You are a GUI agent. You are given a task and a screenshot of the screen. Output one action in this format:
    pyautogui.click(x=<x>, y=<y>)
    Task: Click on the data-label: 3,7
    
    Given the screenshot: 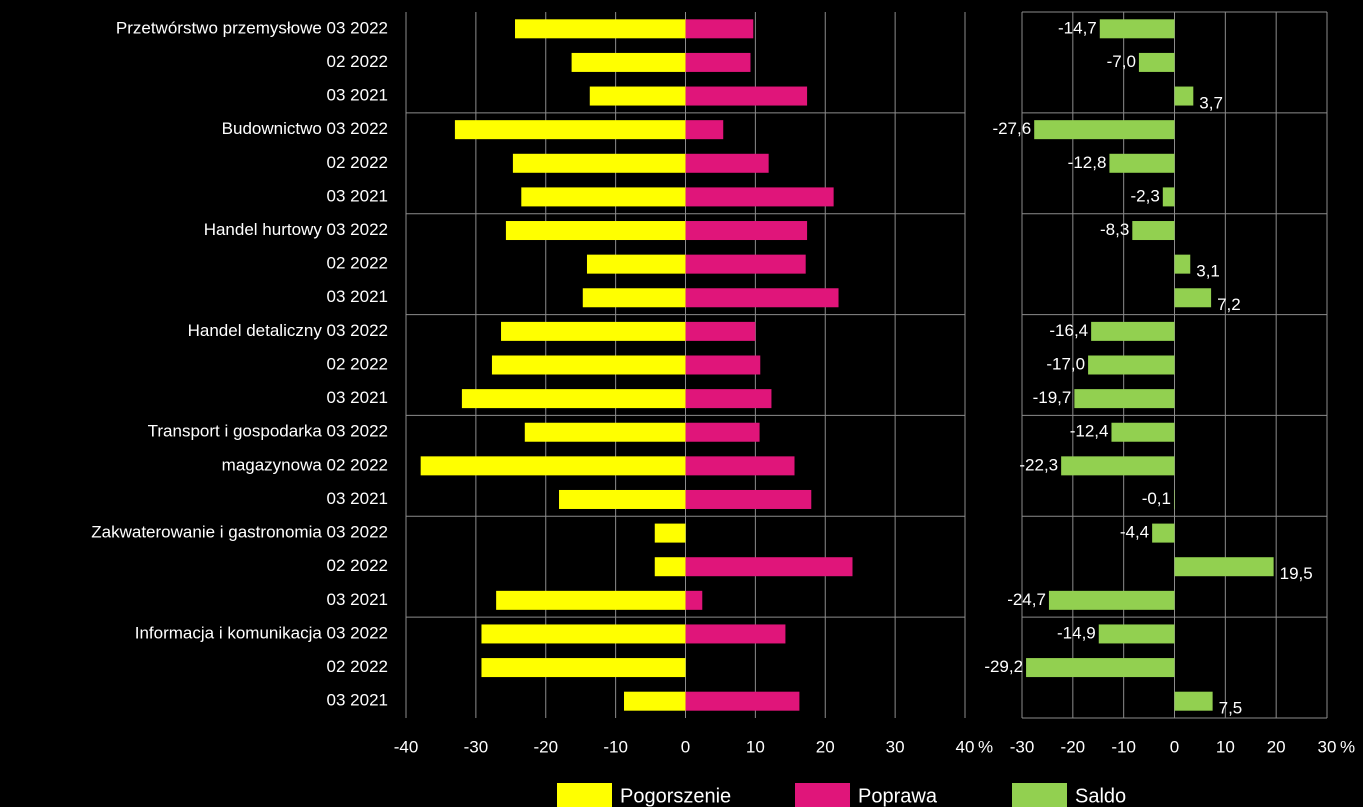 What is the action you would take?
    pyautogui.click(x=1211, y=103)
    